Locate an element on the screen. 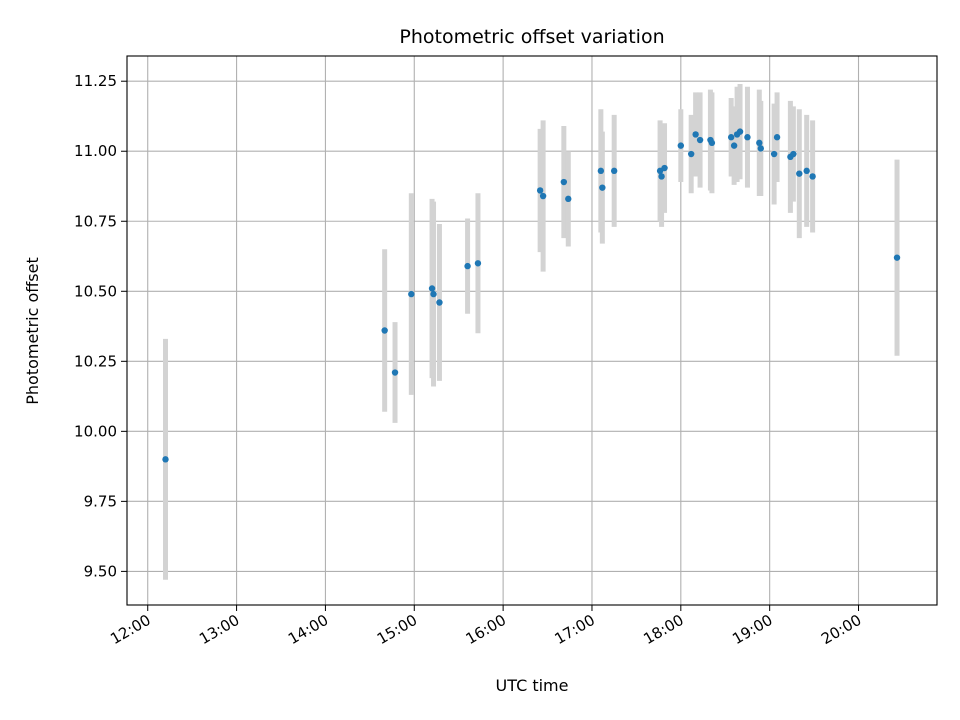 The image size is (960, 720). x-tick-label: 15:00 is located at coordinates (397, 629).